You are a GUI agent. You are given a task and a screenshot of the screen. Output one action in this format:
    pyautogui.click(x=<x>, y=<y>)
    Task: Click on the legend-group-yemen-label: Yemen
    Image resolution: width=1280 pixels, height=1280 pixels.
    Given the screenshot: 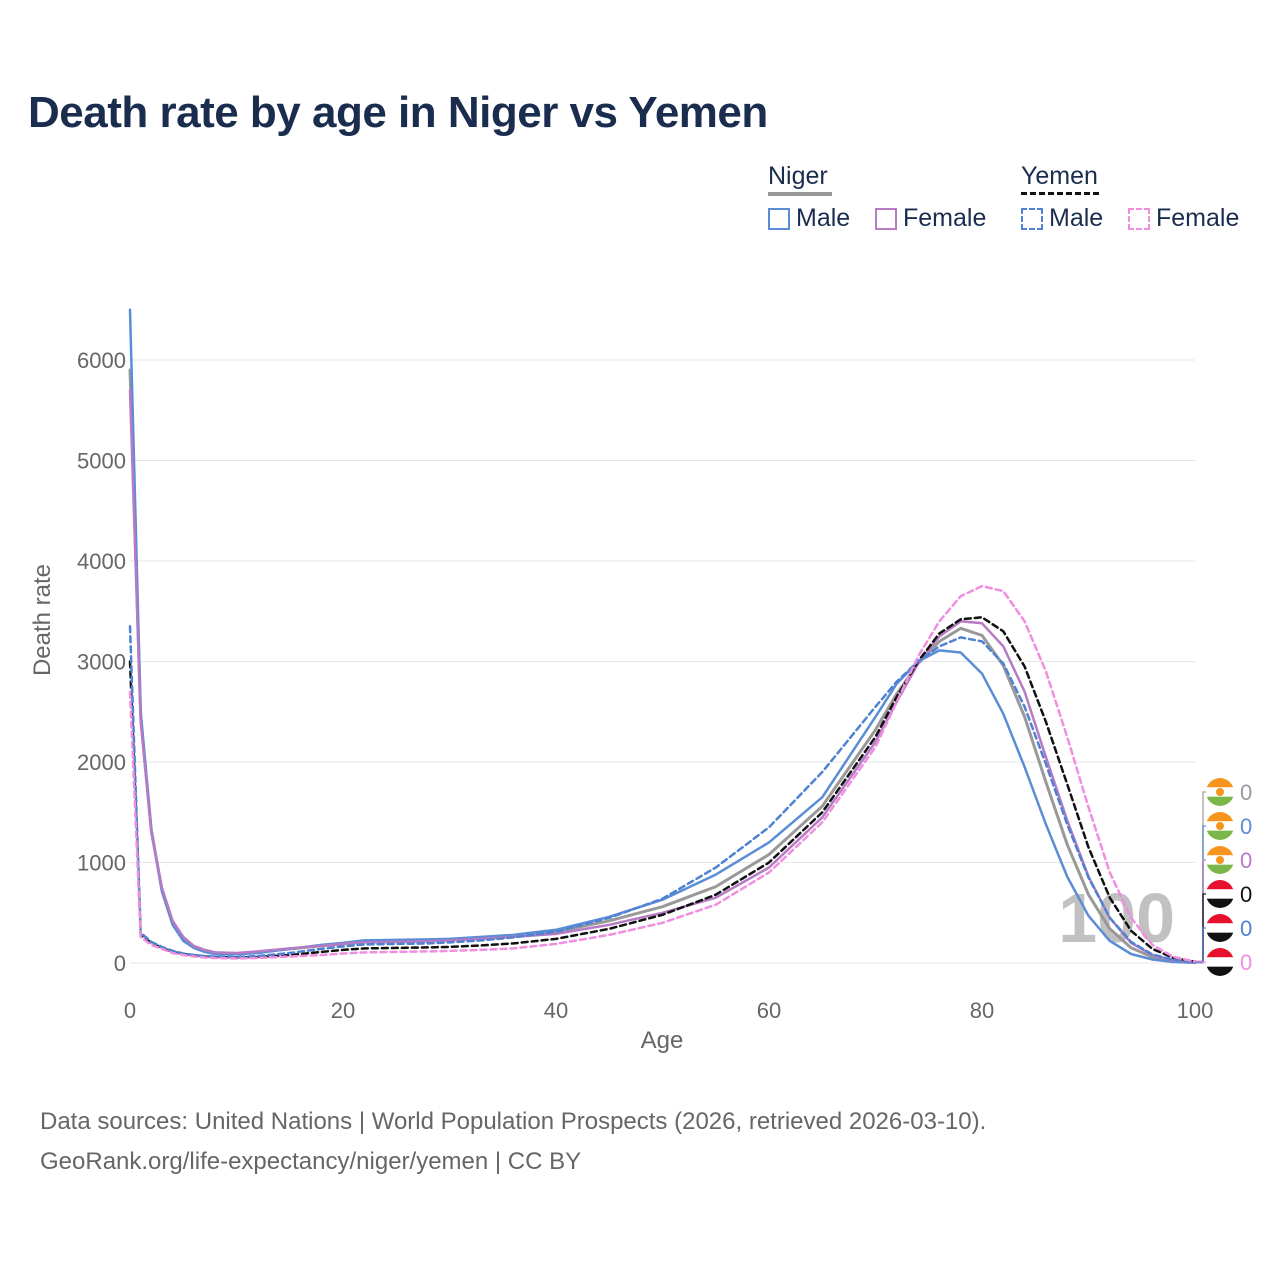 What is the action you would take?
    pyautogui.click(x=1059, y=176)
    